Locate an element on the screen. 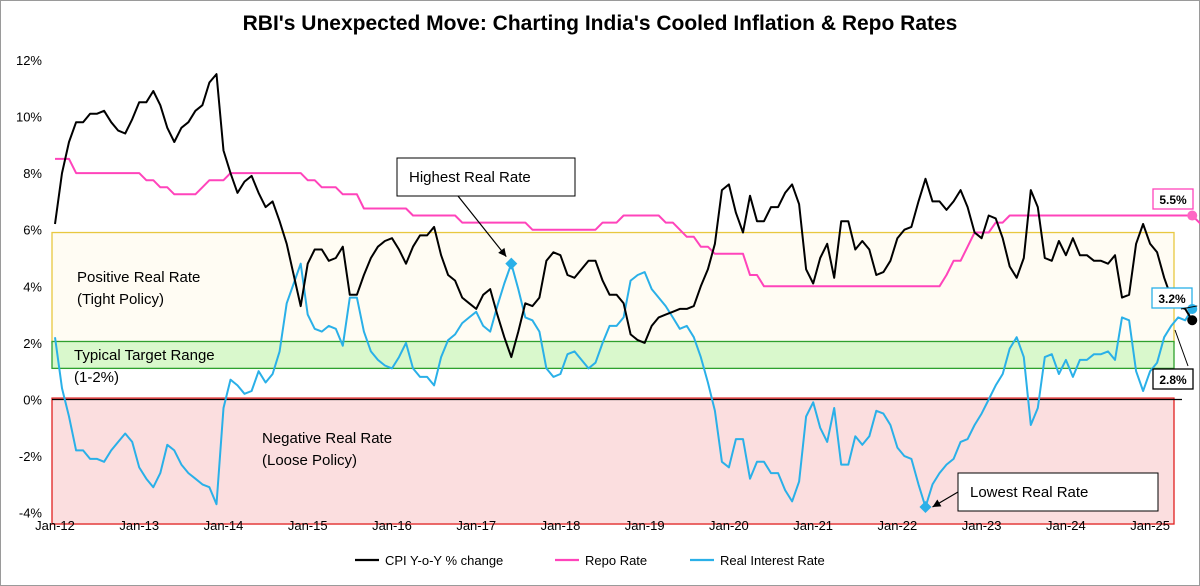 The width and height of the screenshot is (1200, 586). cpi-end-label-box is located at coordinates (1173, 379).